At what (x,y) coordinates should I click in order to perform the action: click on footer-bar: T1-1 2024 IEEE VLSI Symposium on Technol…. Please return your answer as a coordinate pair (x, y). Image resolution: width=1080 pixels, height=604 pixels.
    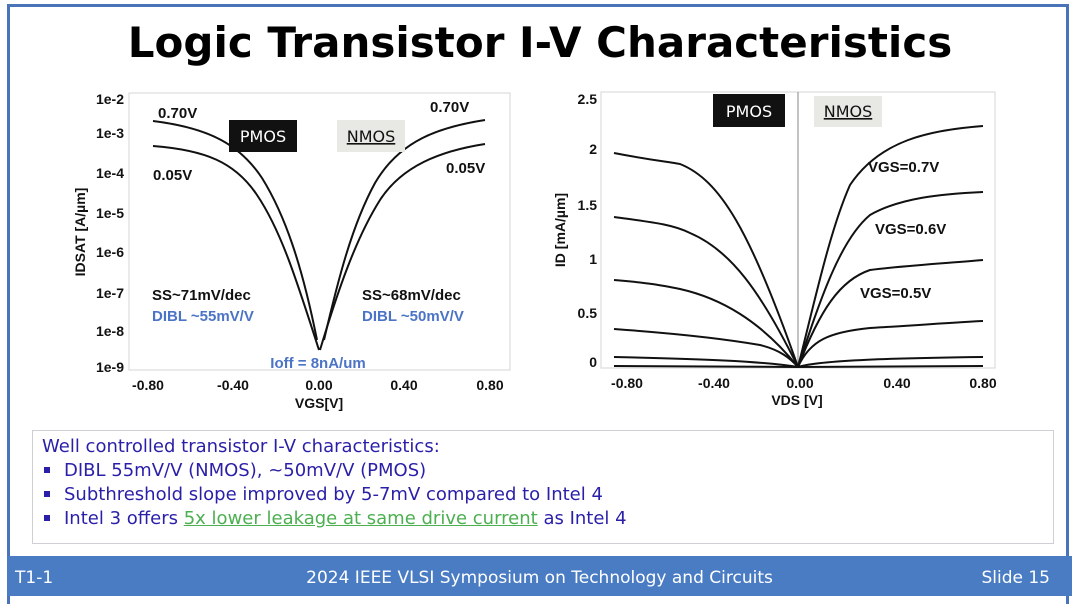
    Looking at the image, I should click on (539, 576).